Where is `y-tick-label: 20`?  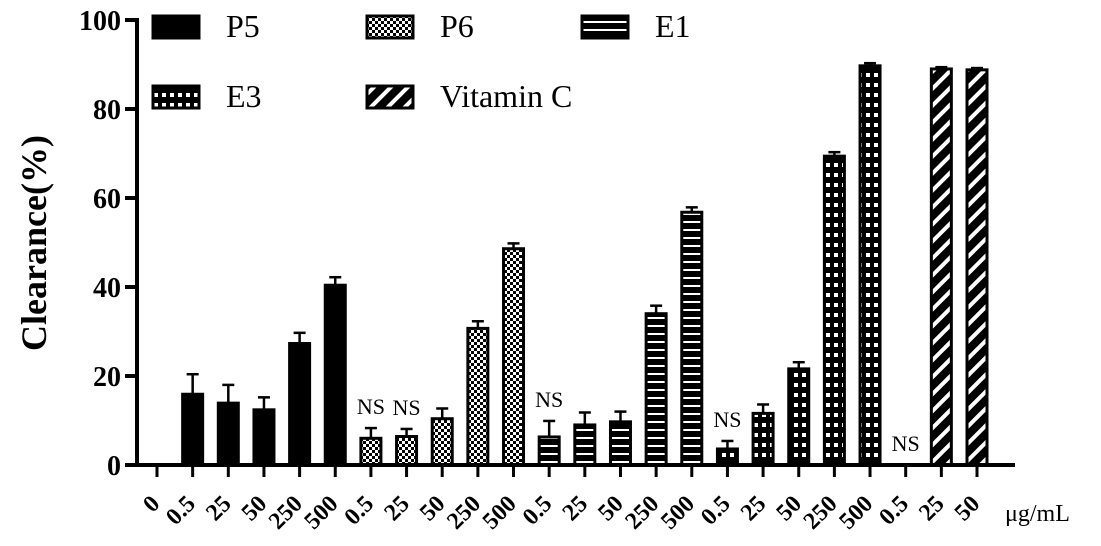
y-tick-label: 20 is located at coordinates (107, 377).